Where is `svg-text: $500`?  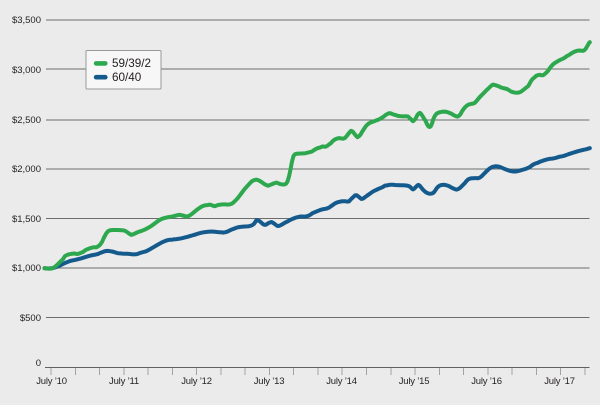
svg-text: $500 is located at coordinates (30, 318).